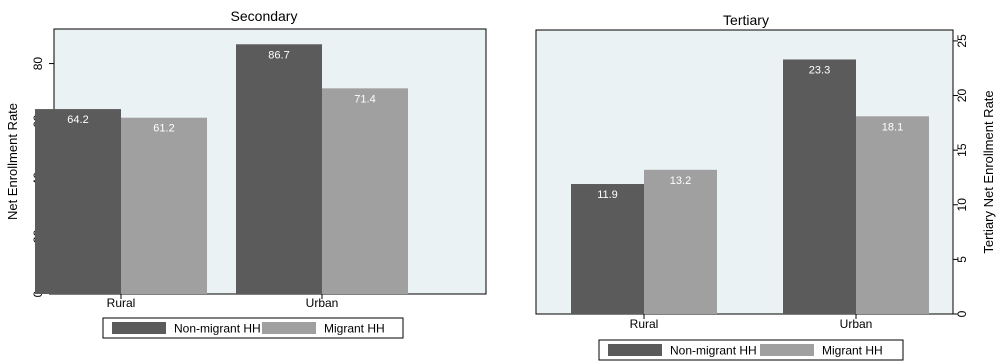 This screenshot has height=362, width=1003. What do you see at coordinates (680, 181) in the screenshot?
I see `data-label: 13.2` at bounding box center [680, 181].